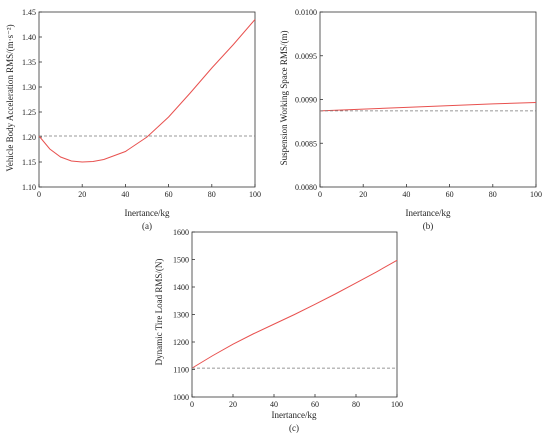 This screenshot has width=550, height=437. I want to click on panel-b-ytick-label: 0.0085, so click(306, 143).